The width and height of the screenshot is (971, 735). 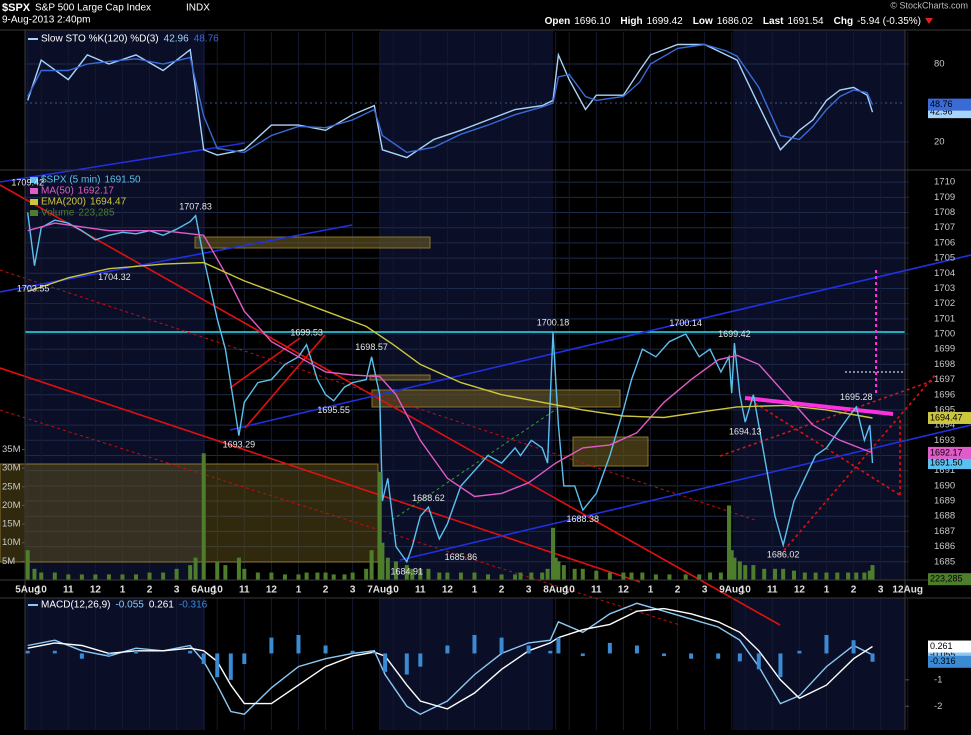 I want to click on quote-value: 1691.54, so click(x=805, y=21).